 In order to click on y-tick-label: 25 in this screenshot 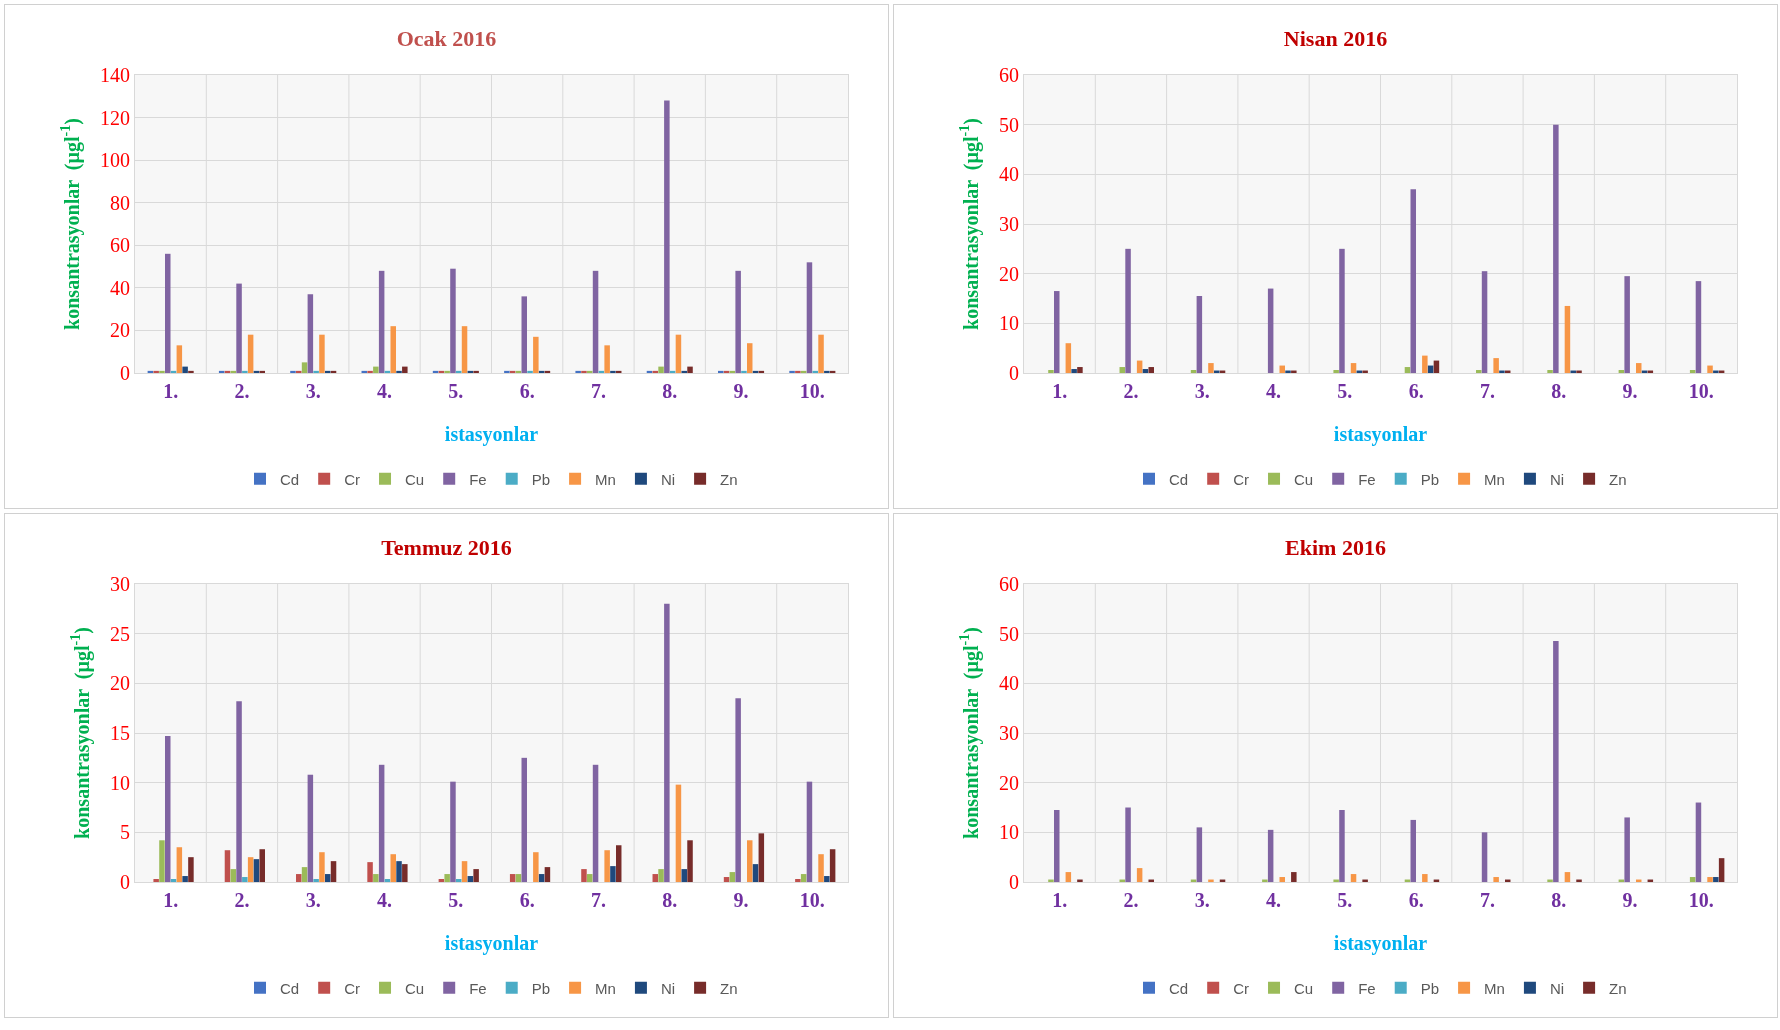, I will do `click(120, 633)`.